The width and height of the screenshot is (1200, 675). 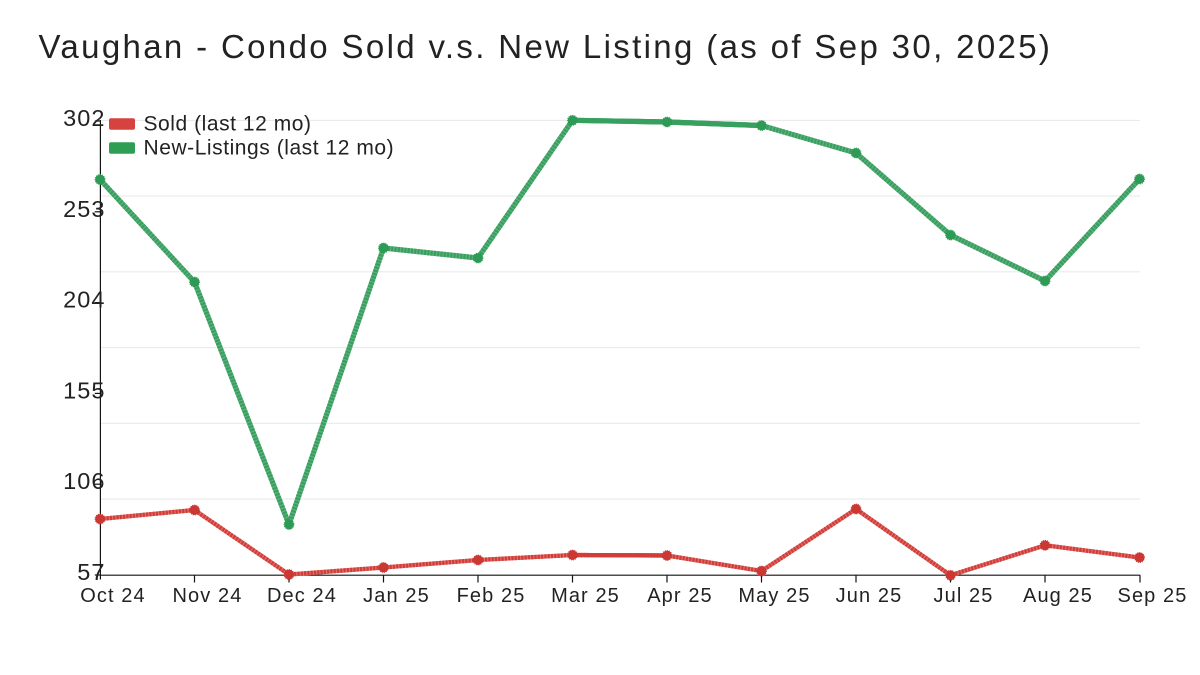 What do you see at coordinates (1153, 596) in the screenshot?
I see `svg-text: Sep 25` at bounding box center [1153, 596].